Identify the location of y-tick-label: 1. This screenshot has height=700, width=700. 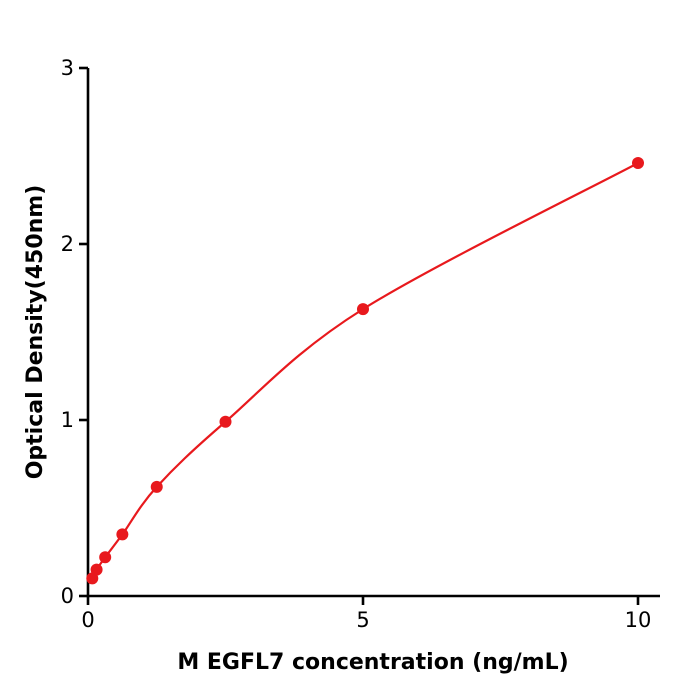
(67, 420).